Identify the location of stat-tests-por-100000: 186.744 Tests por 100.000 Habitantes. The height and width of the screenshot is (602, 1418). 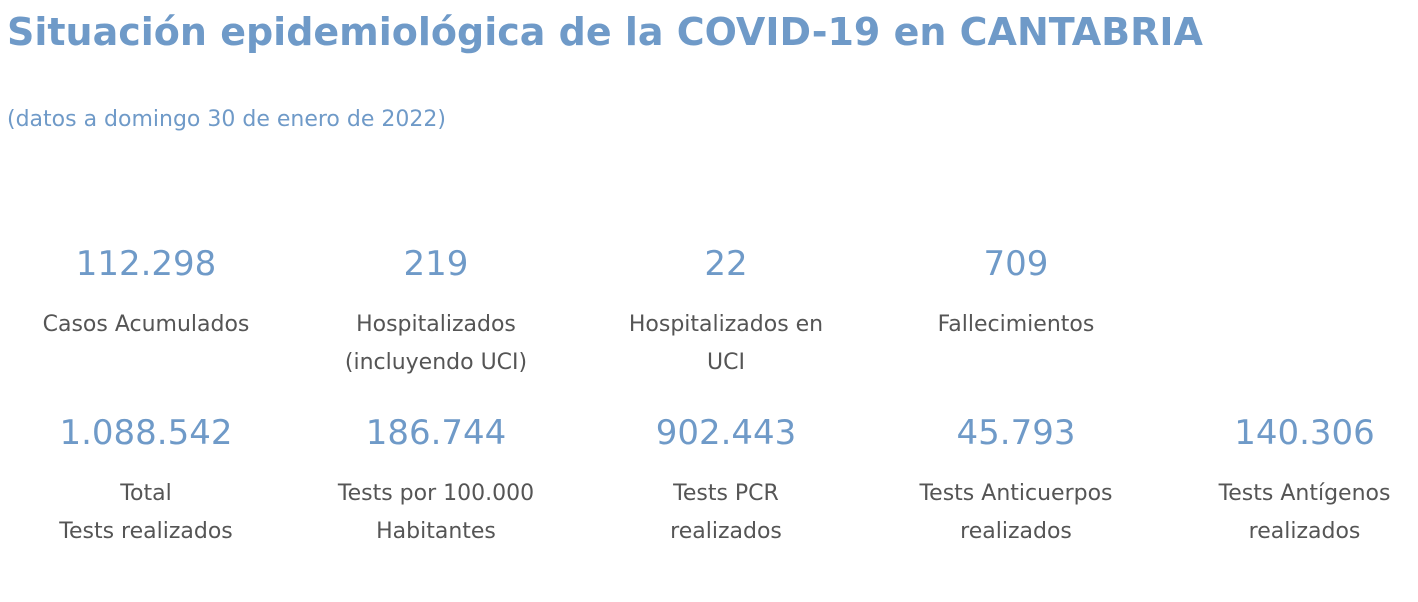
(436, 481).